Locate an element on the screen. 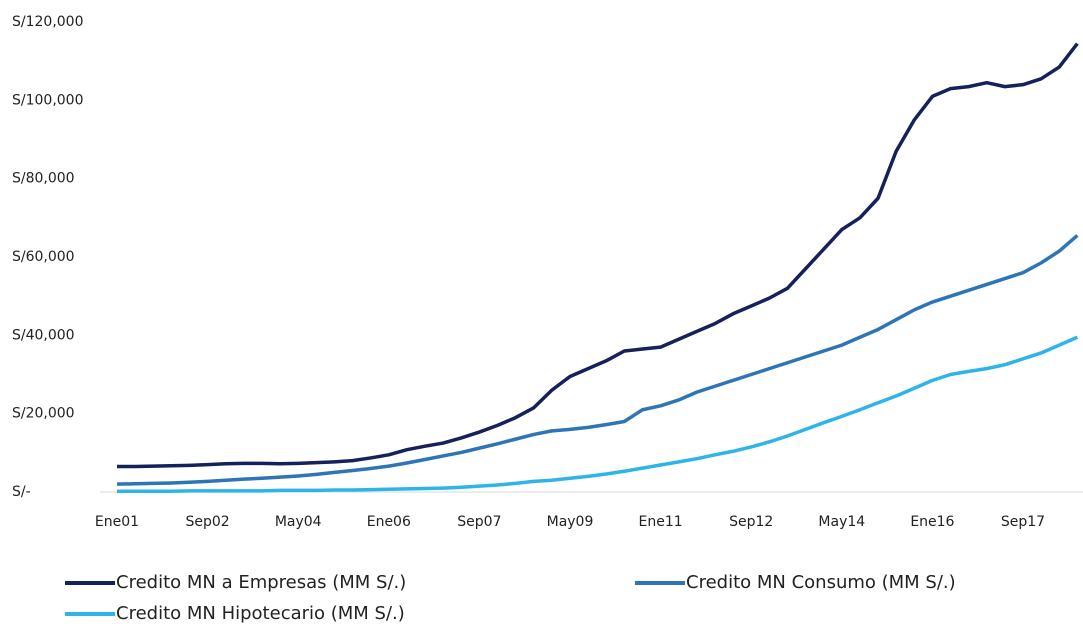 Image resolution: width=1083 pixels, height=632 pixels. x-tick-label: Sep17 is located at coordinates (1023, 522).